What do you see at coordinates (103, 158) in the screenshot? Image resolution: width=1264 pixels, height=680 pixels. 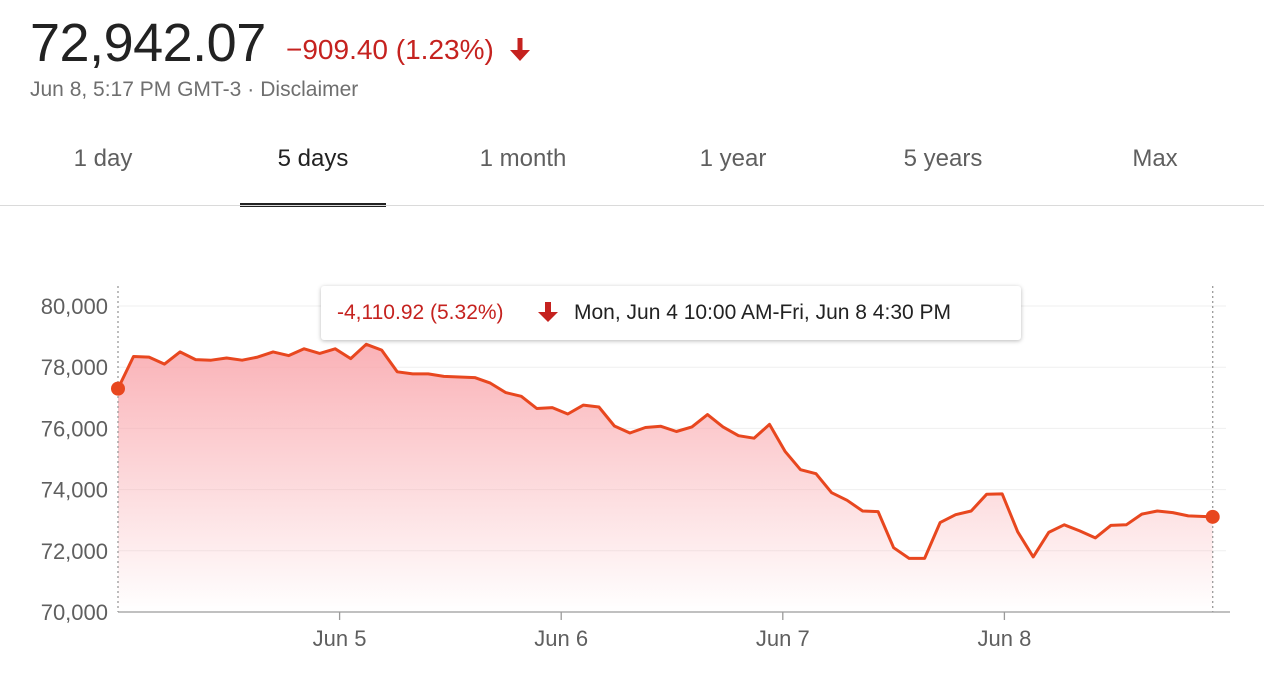 I see `tab-1-day: 1 day` at bounding box center [103, 158].